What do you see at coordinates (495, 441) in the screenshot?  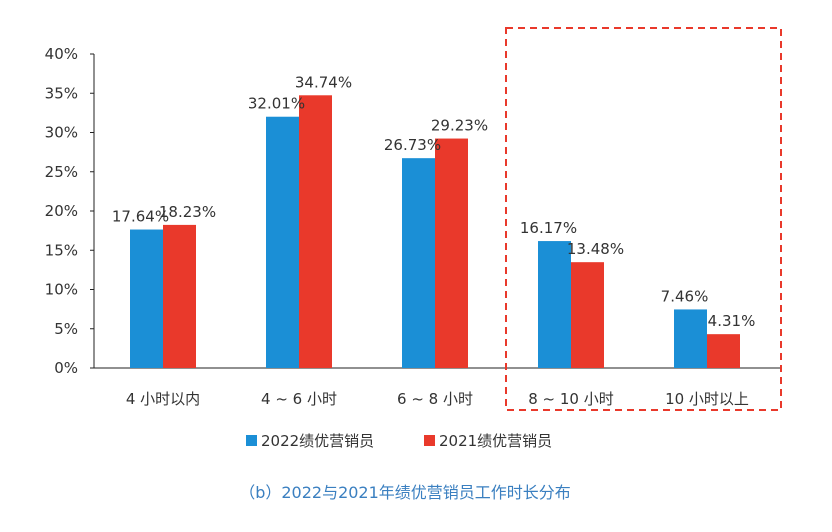 I see `legend-label: 2021绩优营销员` at bounding box center [495, 441].